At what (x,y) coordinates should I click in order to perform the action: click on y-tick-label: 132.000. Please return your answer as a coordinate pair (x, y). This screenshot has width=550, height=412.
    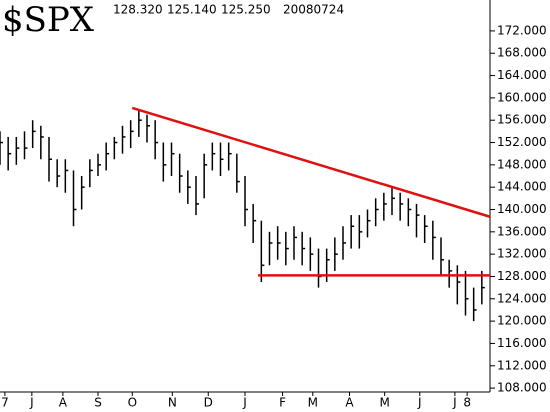
    Looking at the image, I should click on (522, 254).